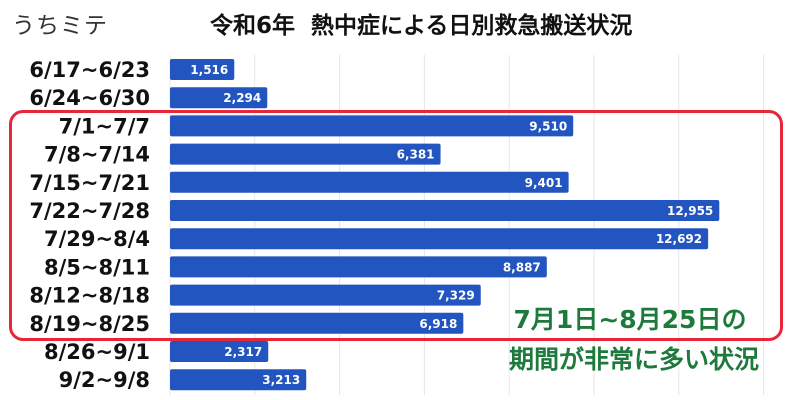 Image resolution: width=800 pixels, height=400 pixels. What do you see at coordinates (690, 211) in the screenshot?
I see `value-label: 12,955` at bounding box center [690, 211].